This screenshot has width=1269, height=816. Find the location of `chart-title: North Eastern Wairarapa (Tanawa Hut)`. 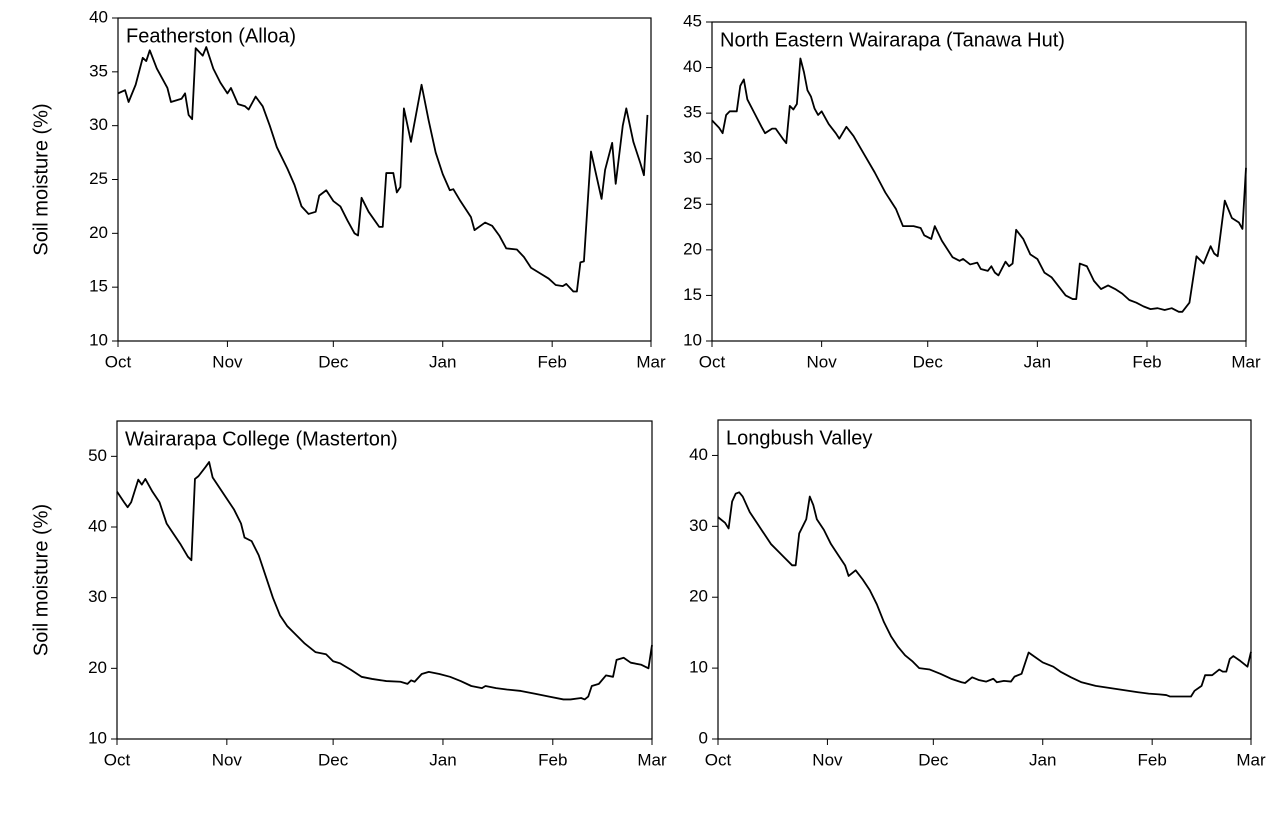

chart-title: North Eastern Wairarapa (Tanawa Hut) is located at coordinates (892, 40).